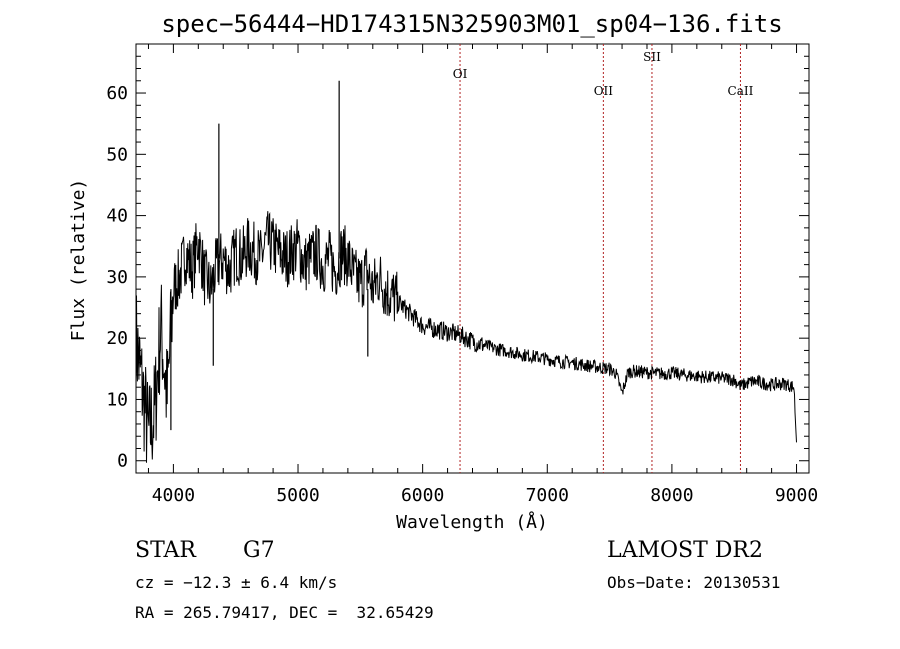 The image size is (900, 649). Describe the element at coordinates (165, 550) in the screenshot. I see `object-class: STAR` at that location.